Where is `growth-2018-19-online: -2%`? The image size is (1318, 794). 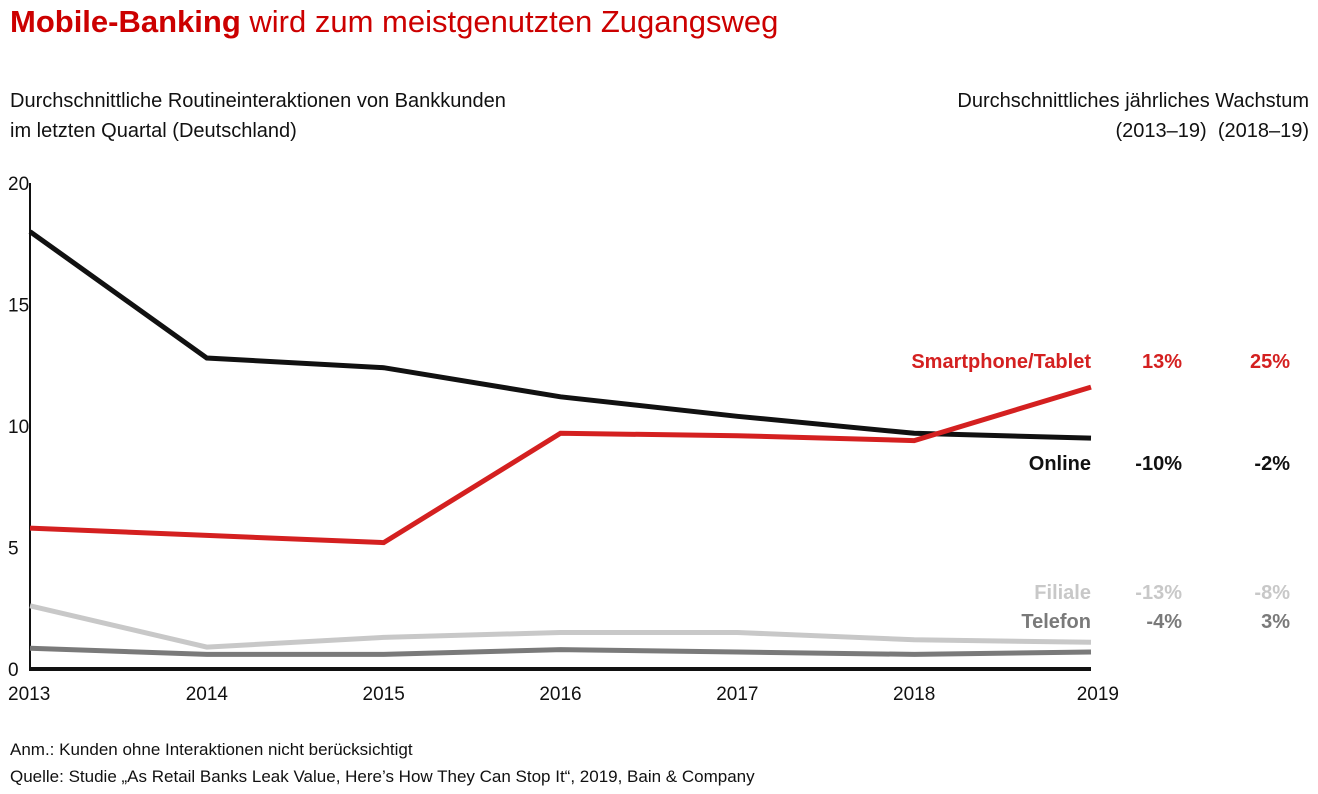 growth-2018-19-online: -2% is located at coordinates (1272, 464).